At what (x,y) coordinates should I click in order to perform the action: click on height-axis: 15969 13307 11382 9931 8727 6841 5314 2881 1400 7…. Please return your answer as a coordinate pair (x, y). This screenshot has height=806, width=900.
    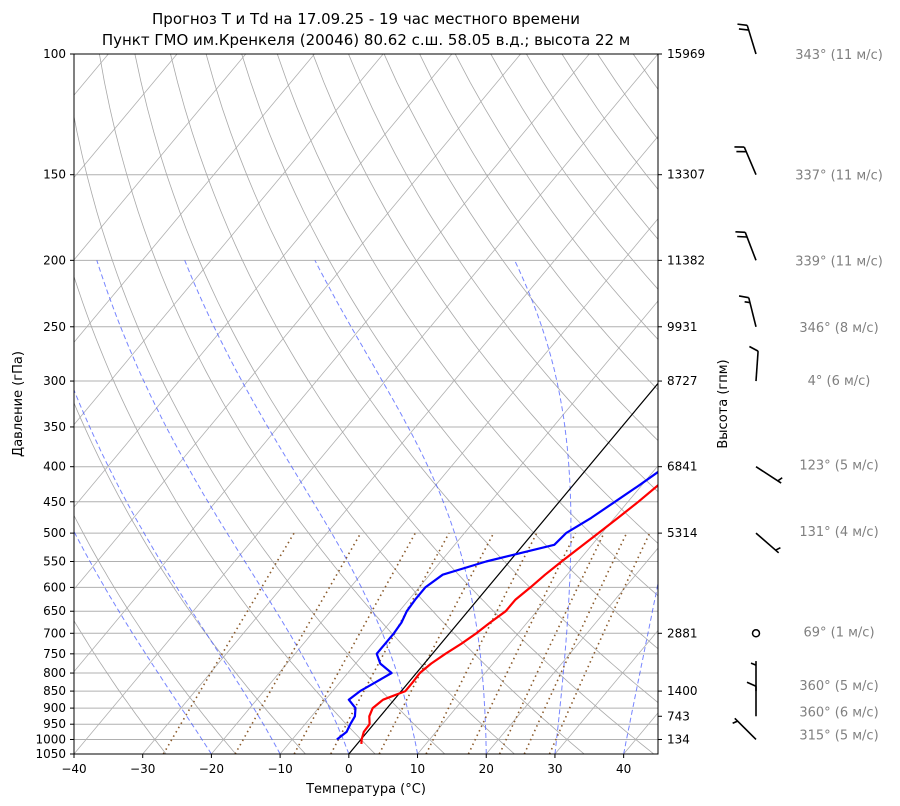
    Looking at the image, I should click on (681, 396).